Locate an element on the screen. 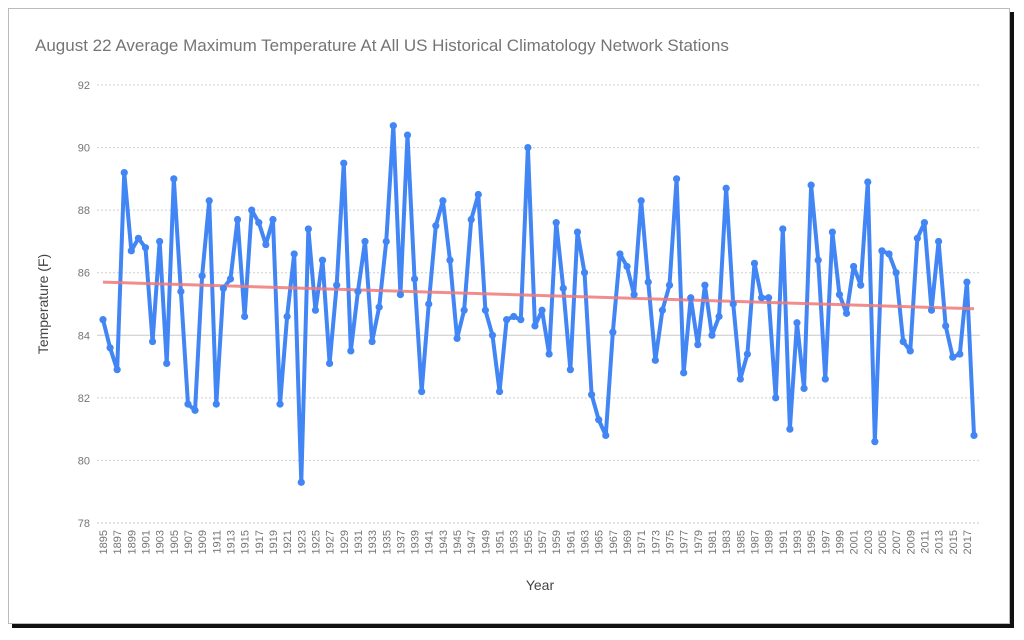 This screenshot has height=640, width=1024. x-tick-label: 2013 is located at coordinates (940, 542).